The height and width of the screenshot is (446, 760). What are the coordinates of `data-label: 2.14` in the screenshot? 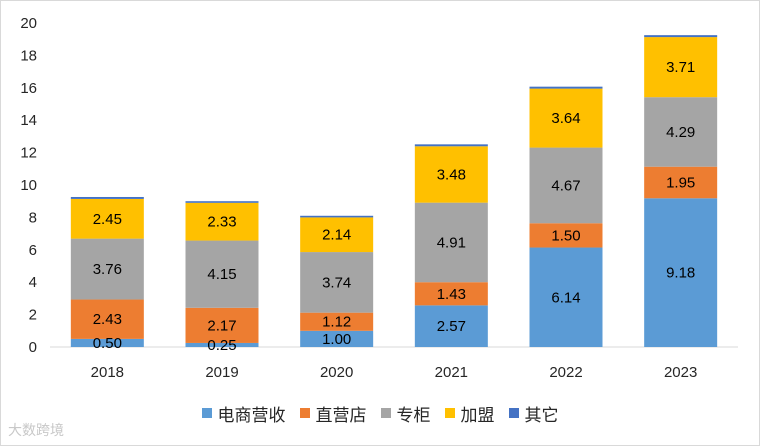 It's located at (336, 235).